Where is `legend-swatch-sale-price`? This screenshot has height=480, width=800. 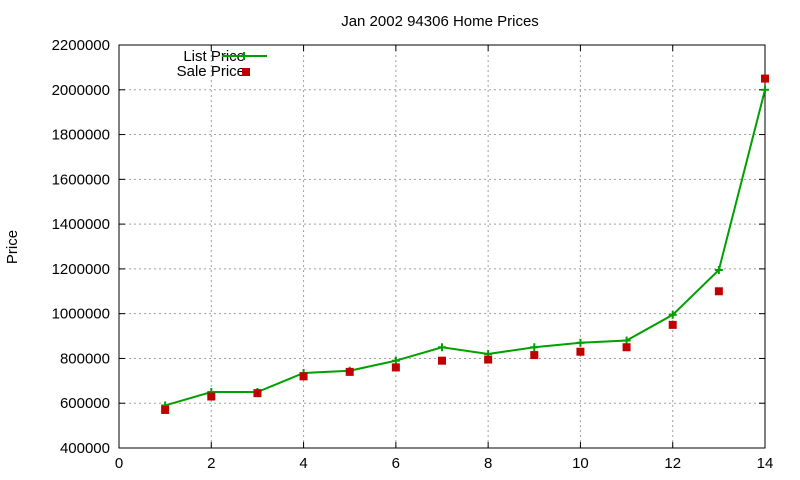 legend-swatch-sale-price is located at coordinates (246, 72).